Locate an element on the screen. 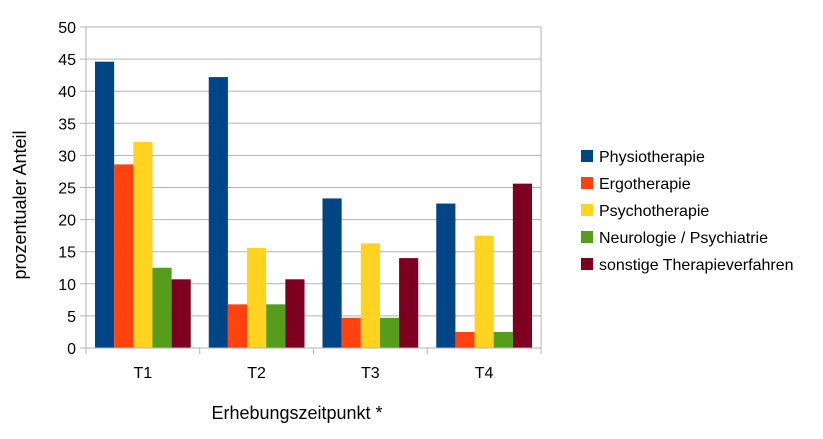 The height and width of the screenshot is (439, 823). y-tick-label: 20 is located at coordinates (67, 221).